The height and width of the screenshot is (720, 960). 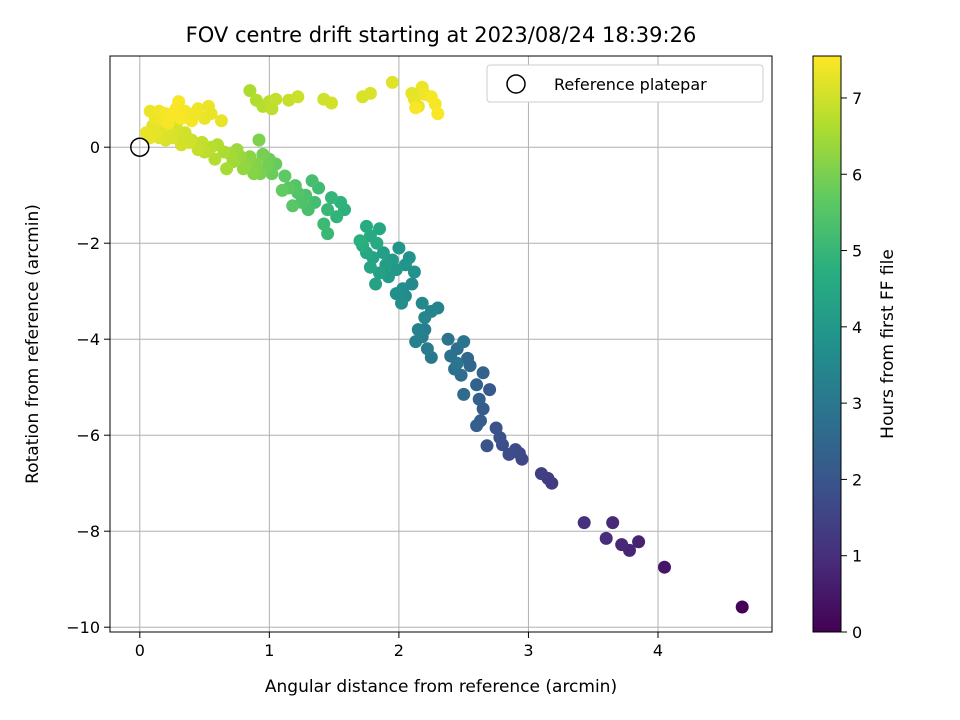 I want to click on colorbar-tick-label: 7, so click(x=857, y=98).